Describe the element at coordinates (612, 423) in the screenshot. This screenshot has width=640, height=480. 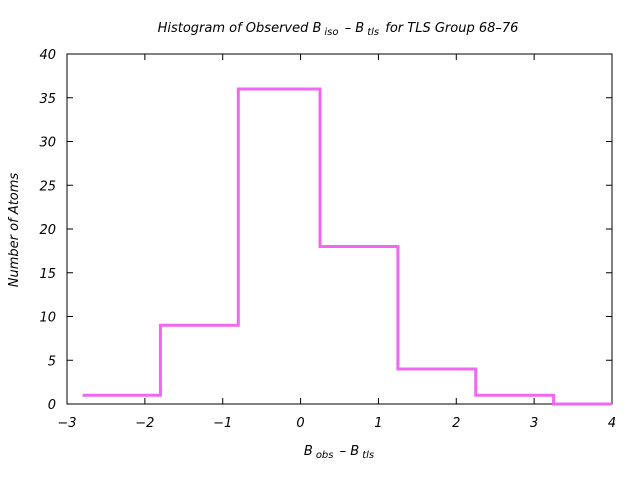
I see `x-tick-label: 4` at that location.